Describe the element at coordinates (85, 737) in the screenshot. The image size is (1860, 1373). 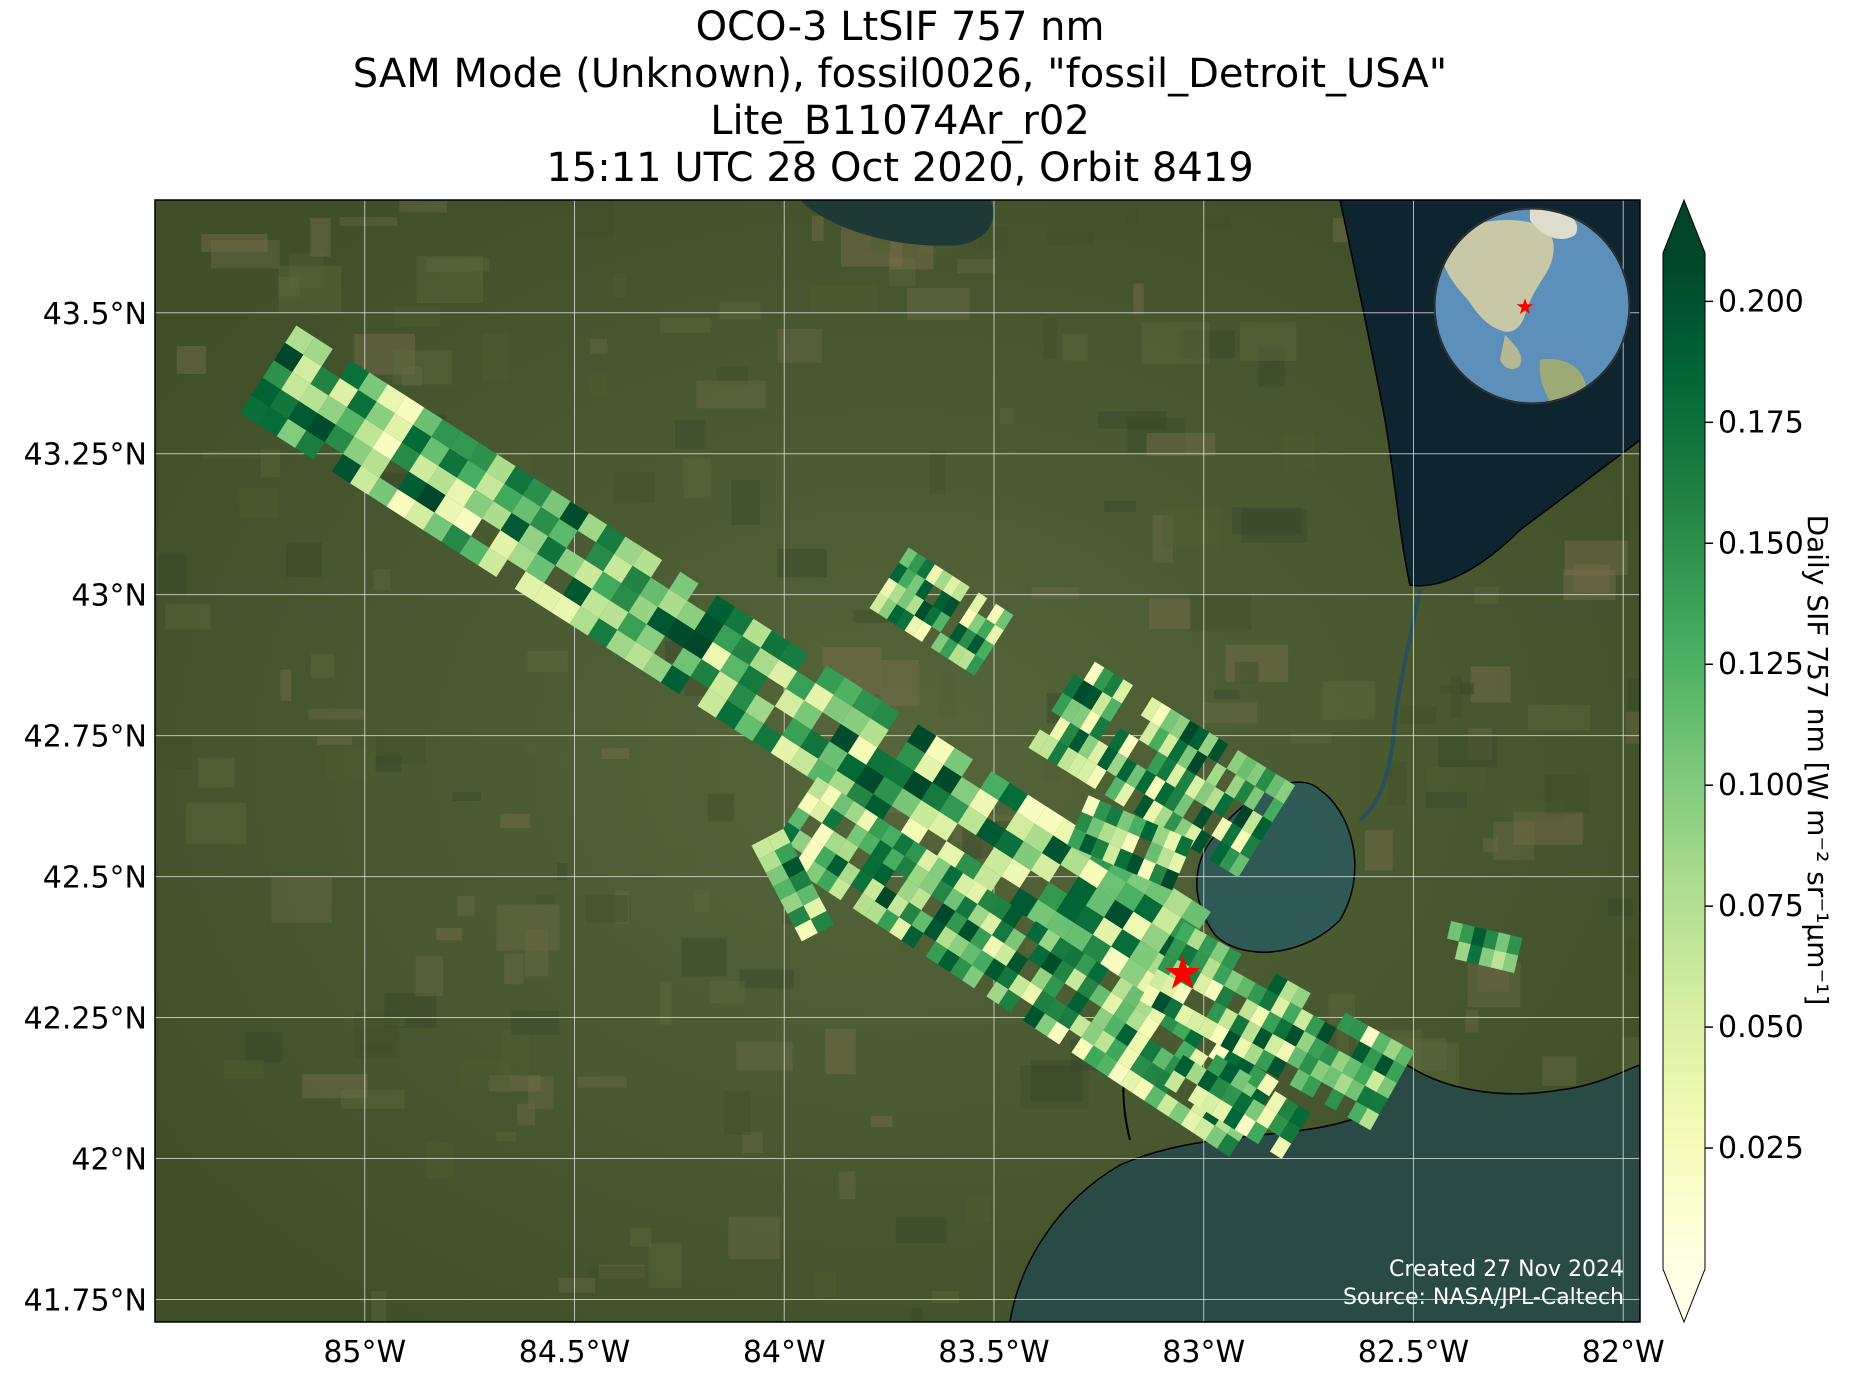
I see `lat-tick-label: 42.75°N` at that location.